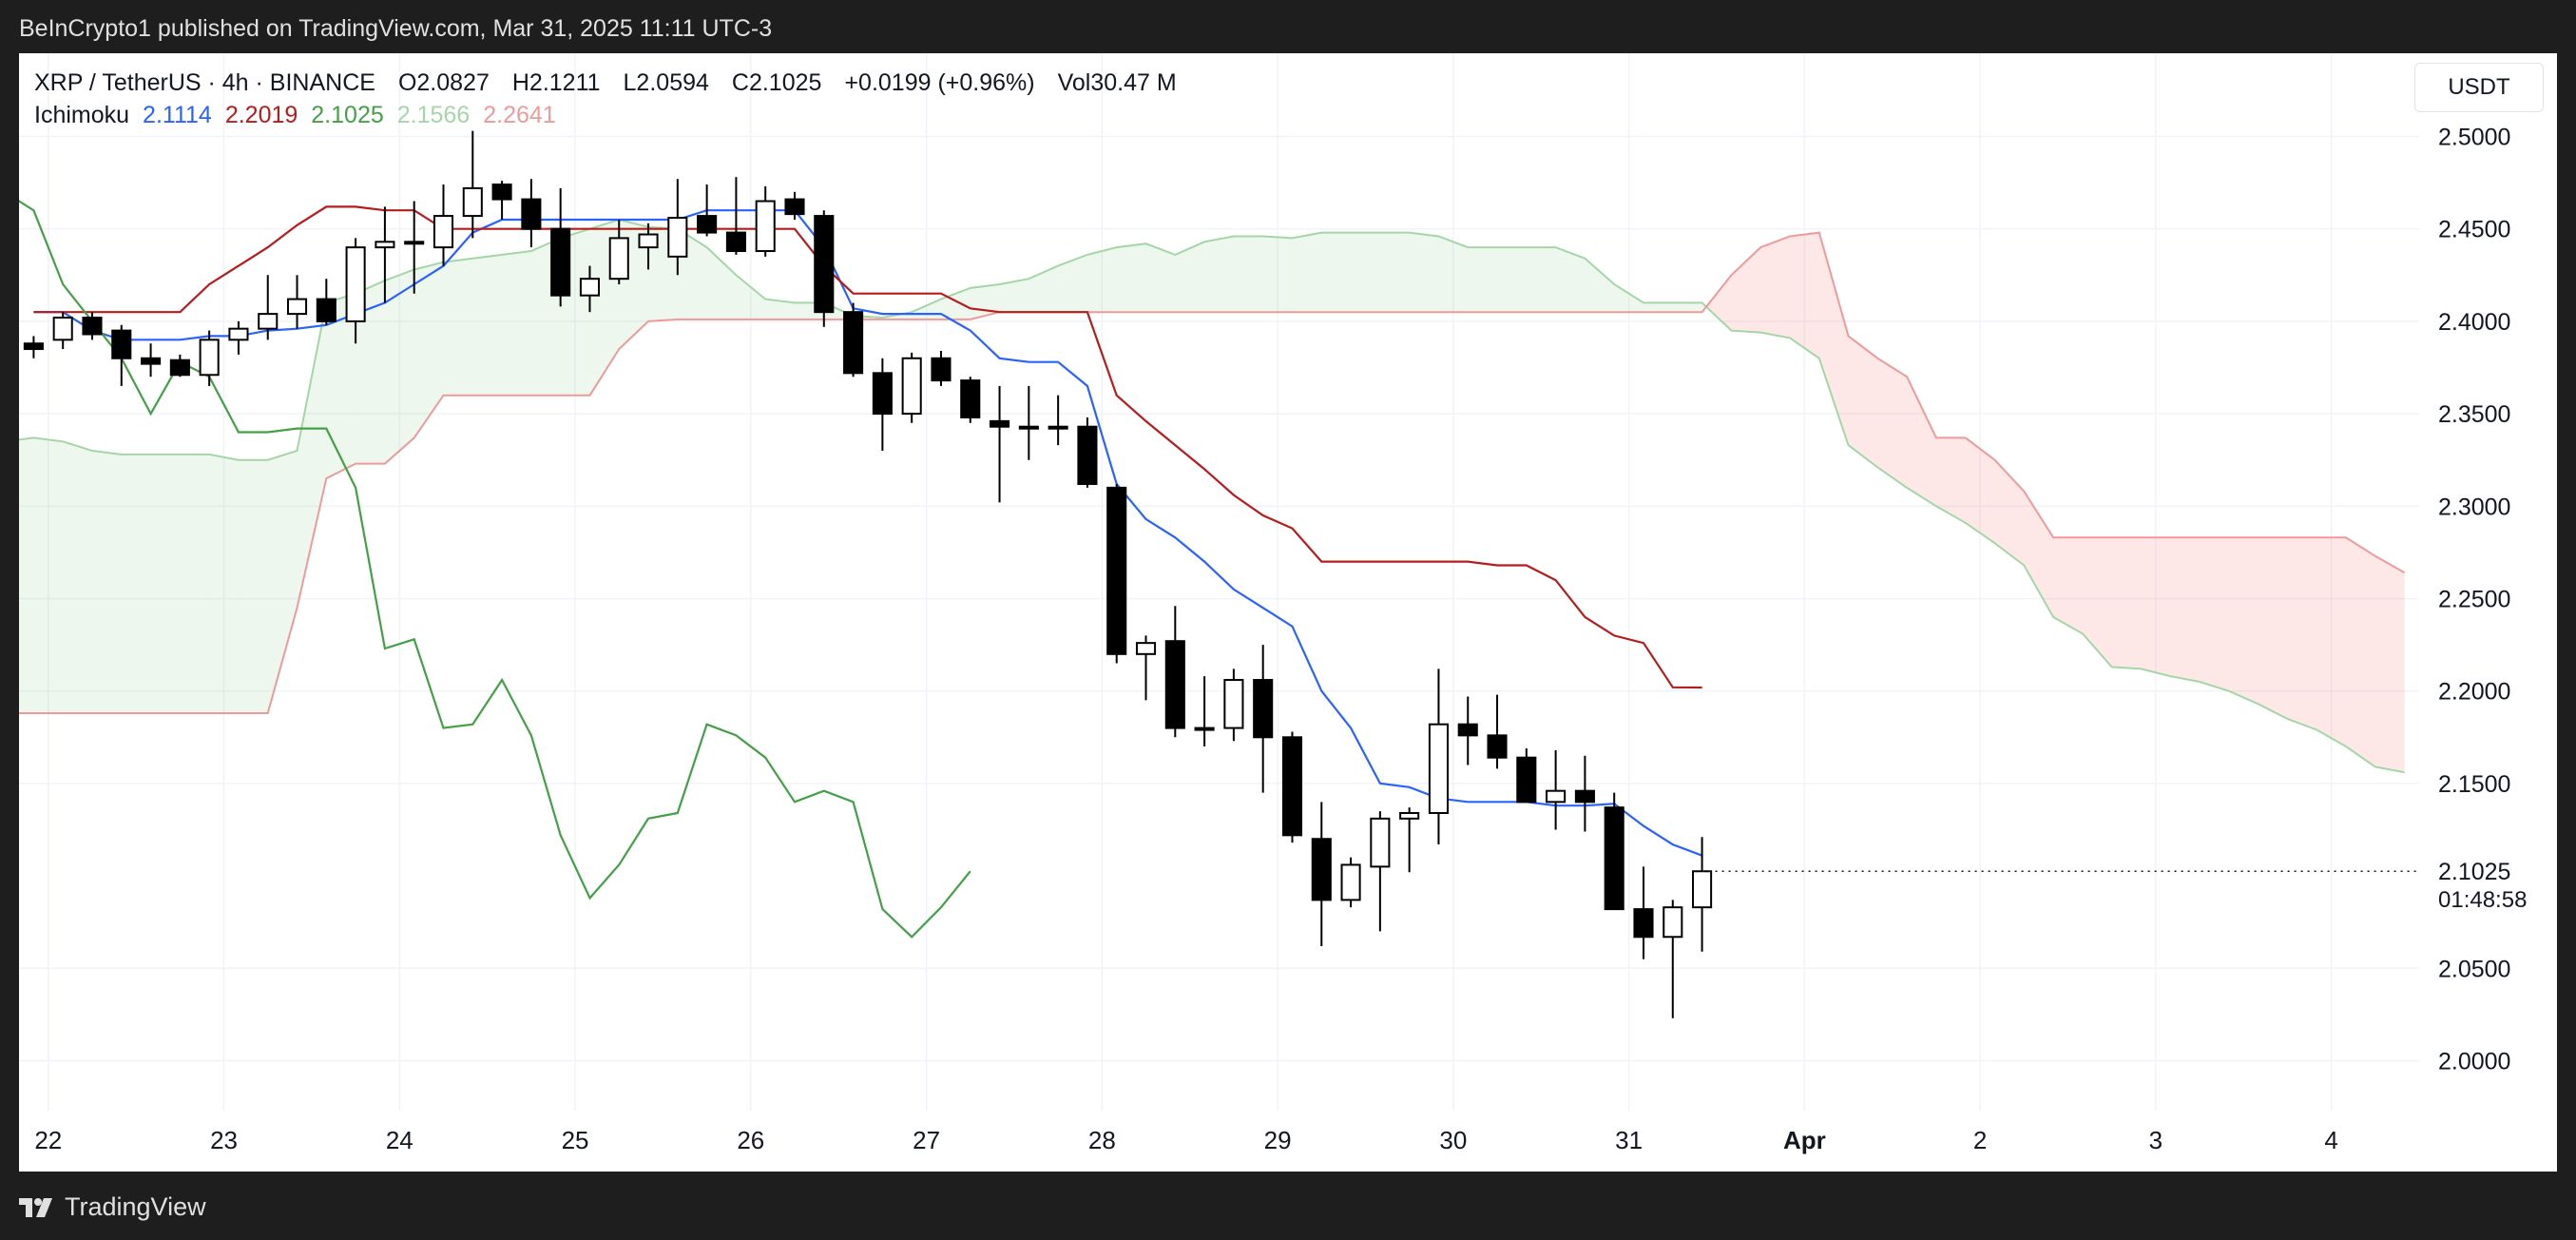  I want to click on y-tick-label: 2.2500, so click(2474, 599).